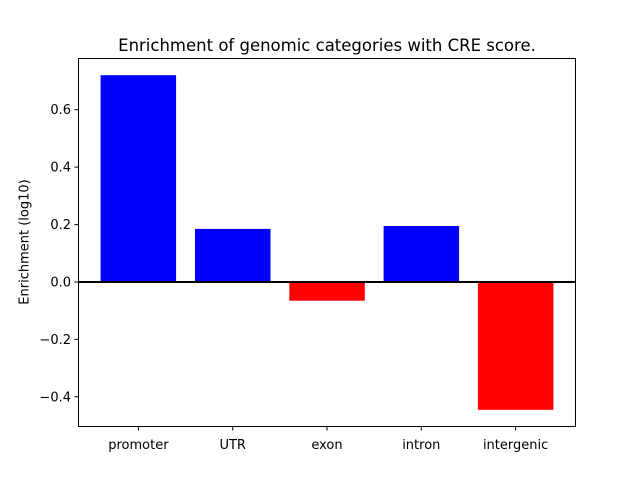  What do you see at coordinates (55, 397) in the screenshot?
I see `y-tick-label: −0.4` at bounding box center [55, 397].